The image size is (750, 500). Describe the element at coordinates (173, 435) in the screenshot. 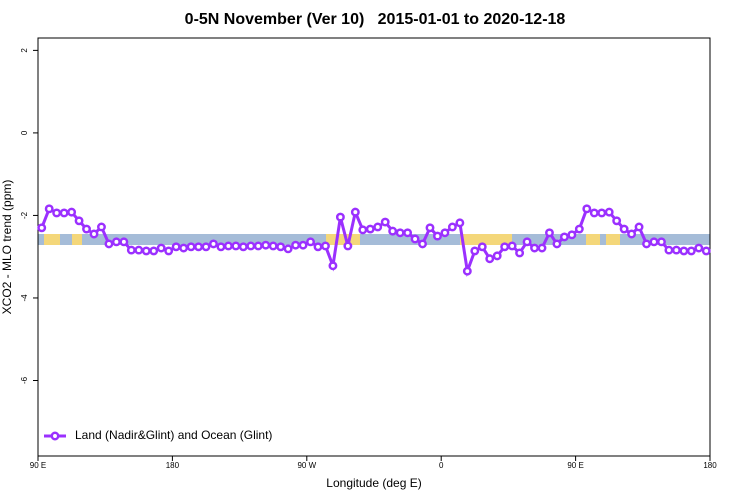

I see `legend-label: Land (Nadir&Glint) and Ocean (Glint)` at that location.